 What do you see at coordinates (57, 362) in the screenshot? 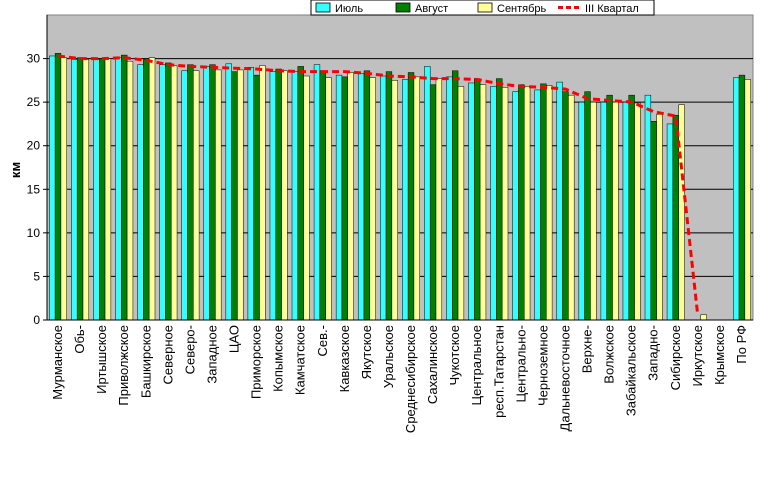
I see `x-tick-label: Мурманское` at bounding box center [57, 362].